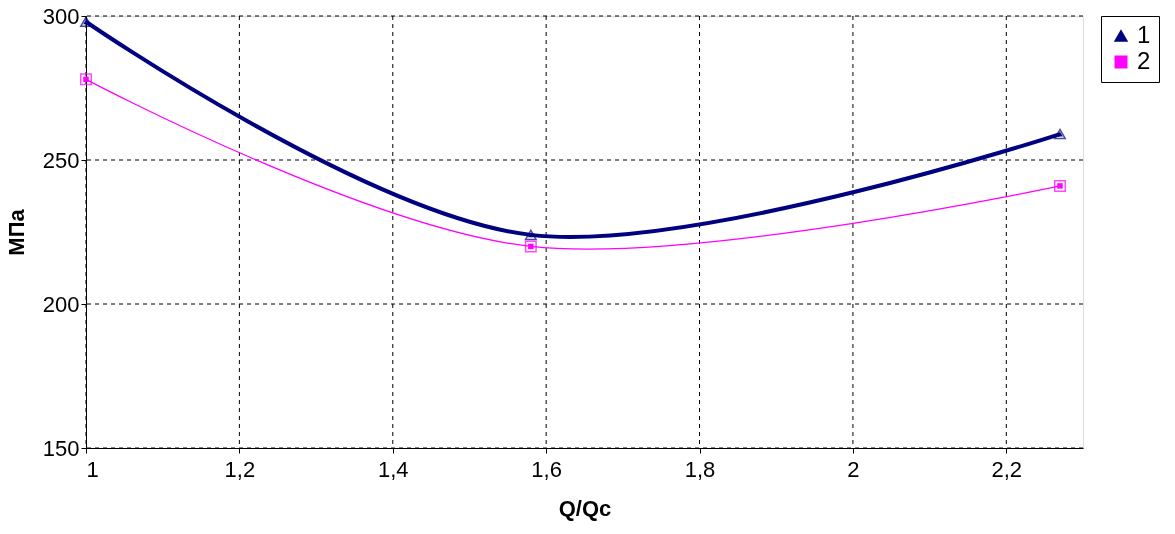 Image resolution: width=1175 pixels, height=534 pixels. Describe the element at coordinates (61, 16) in the screenshot. I see `y-tick-label: 300` at that location.